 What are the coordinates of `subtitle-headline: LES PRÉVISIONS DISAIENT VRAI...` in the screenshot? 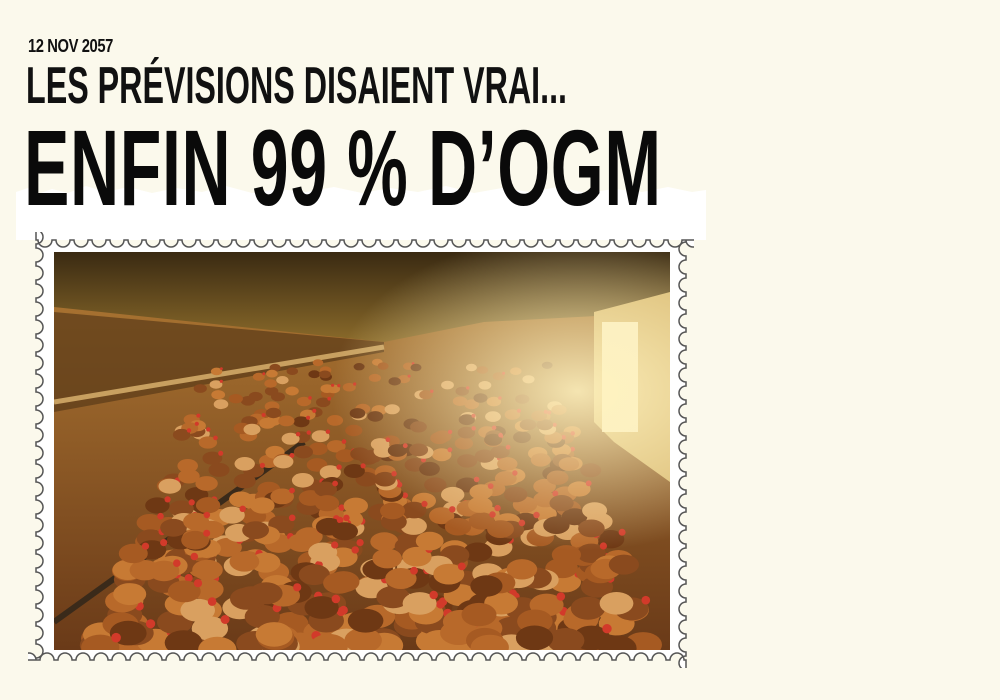 It's located at (297, 86).